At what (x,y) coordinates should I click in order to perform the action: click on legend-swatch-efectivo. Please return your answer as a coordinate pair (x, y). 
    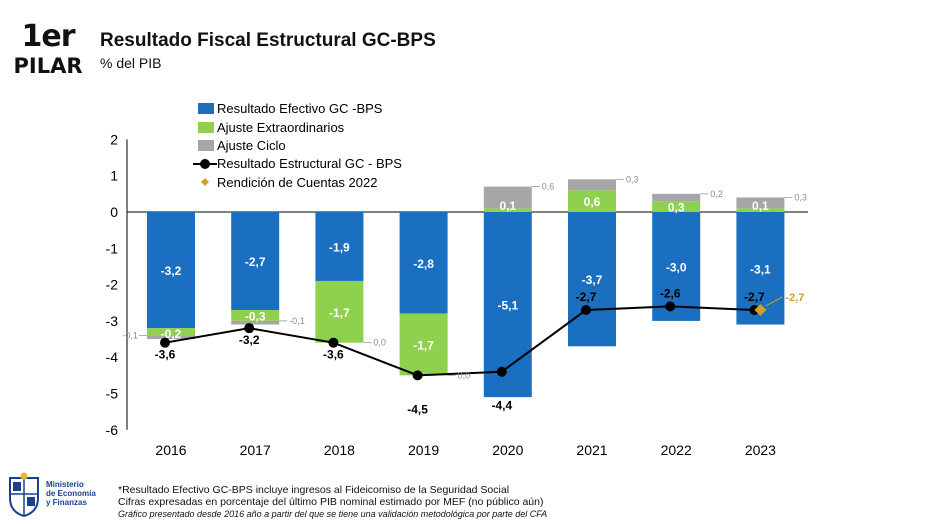
    Looking at the image, I should click on (206, 108).